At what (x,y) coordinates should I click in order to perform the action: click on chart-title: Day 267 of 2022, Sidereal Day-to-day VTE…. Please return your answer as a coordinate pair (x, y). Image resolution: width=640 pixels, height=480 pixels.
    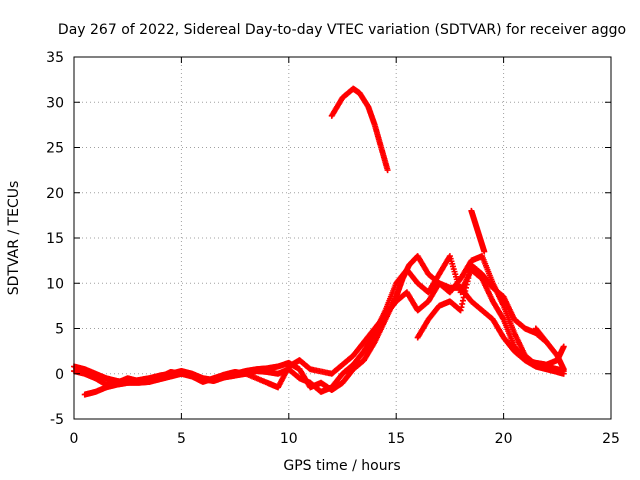
    Looking at the image, I should click on (342, 30).